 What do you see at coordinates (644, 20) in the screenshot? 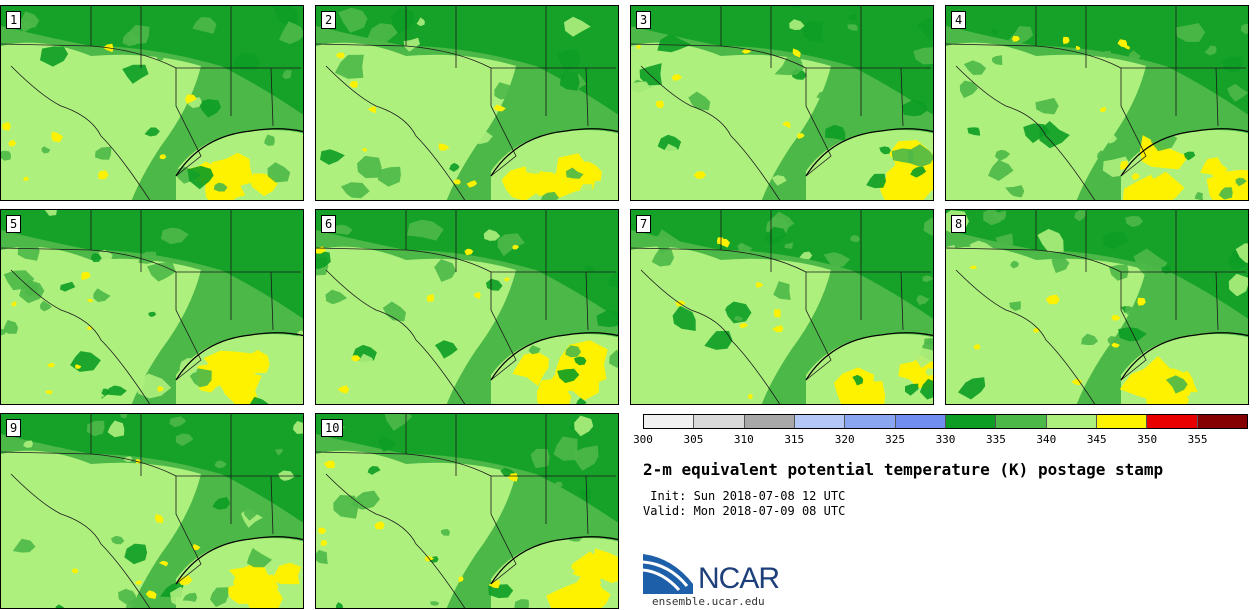
I see `member-number-label: 3` at bounding box center [644, 20].